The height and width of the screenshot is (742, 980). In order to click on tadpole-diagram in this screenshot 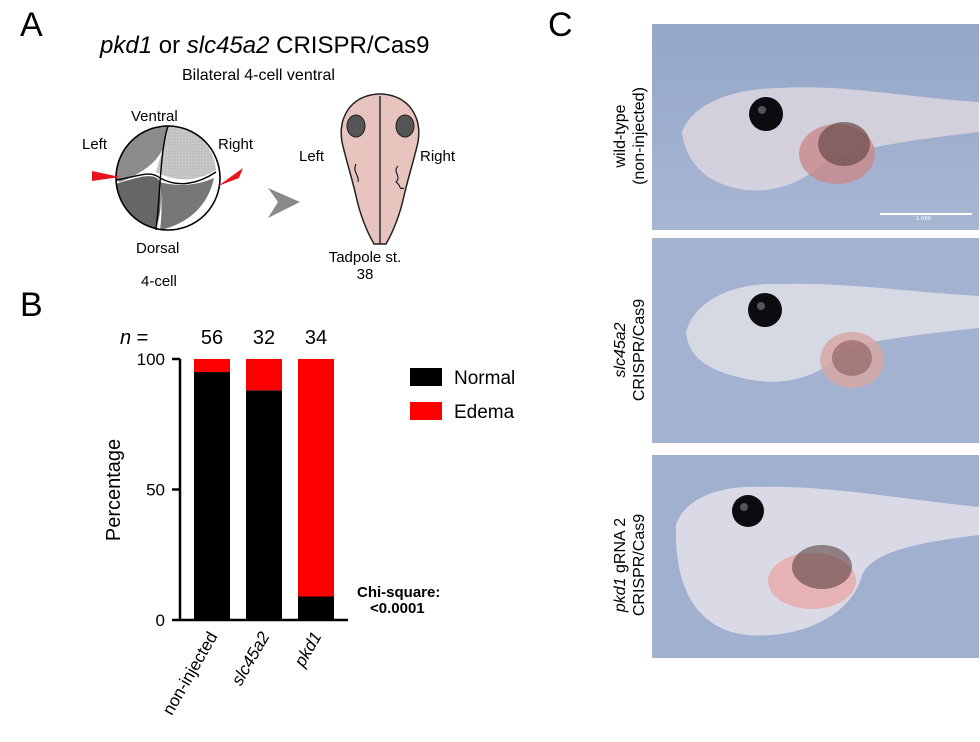, I will do `click(380, 169)`.